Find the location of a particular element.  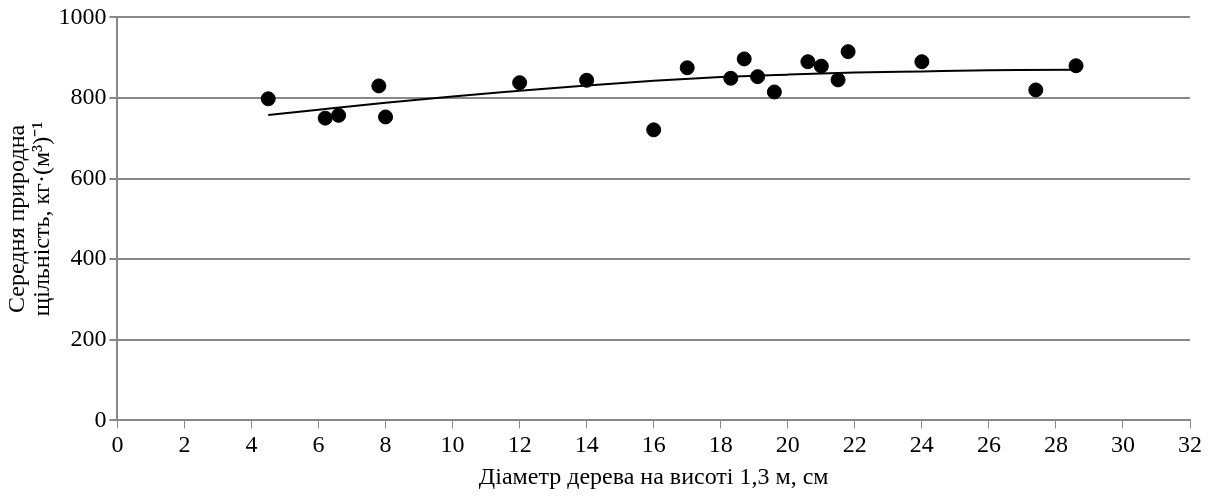

x-axis-title: Діаметр дерева на висоті 1,3 м, см is located at coordinates (653, 475).